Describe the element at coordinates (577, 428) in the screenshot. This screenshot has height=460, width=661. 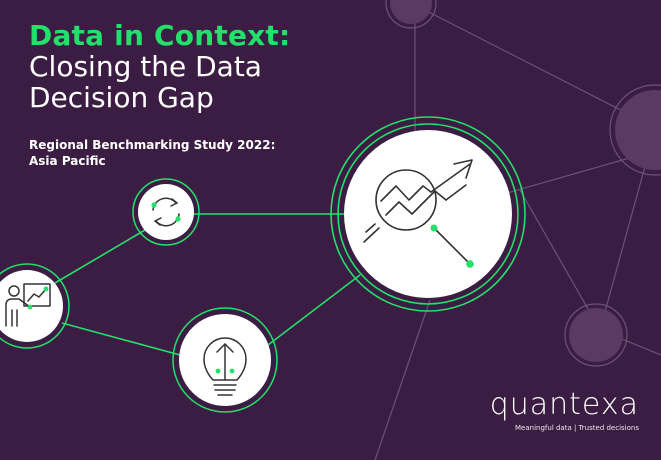
I see `brand-tagline: Meaningful data | Trusted decisions` at that location.